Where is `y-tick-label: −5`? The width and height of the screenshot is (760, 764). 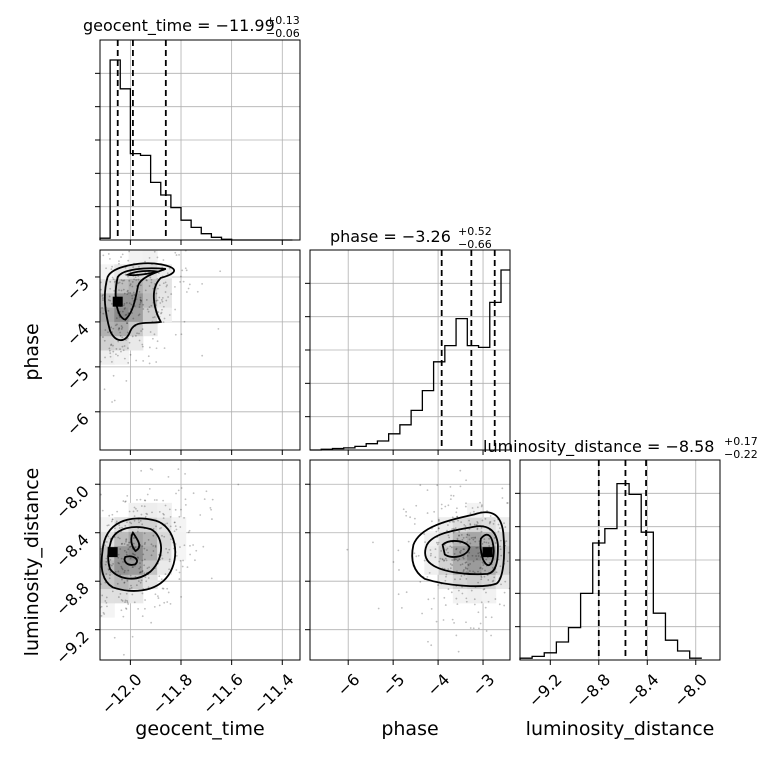
y-tick-label: −5 is located at coordinates (78, 379).